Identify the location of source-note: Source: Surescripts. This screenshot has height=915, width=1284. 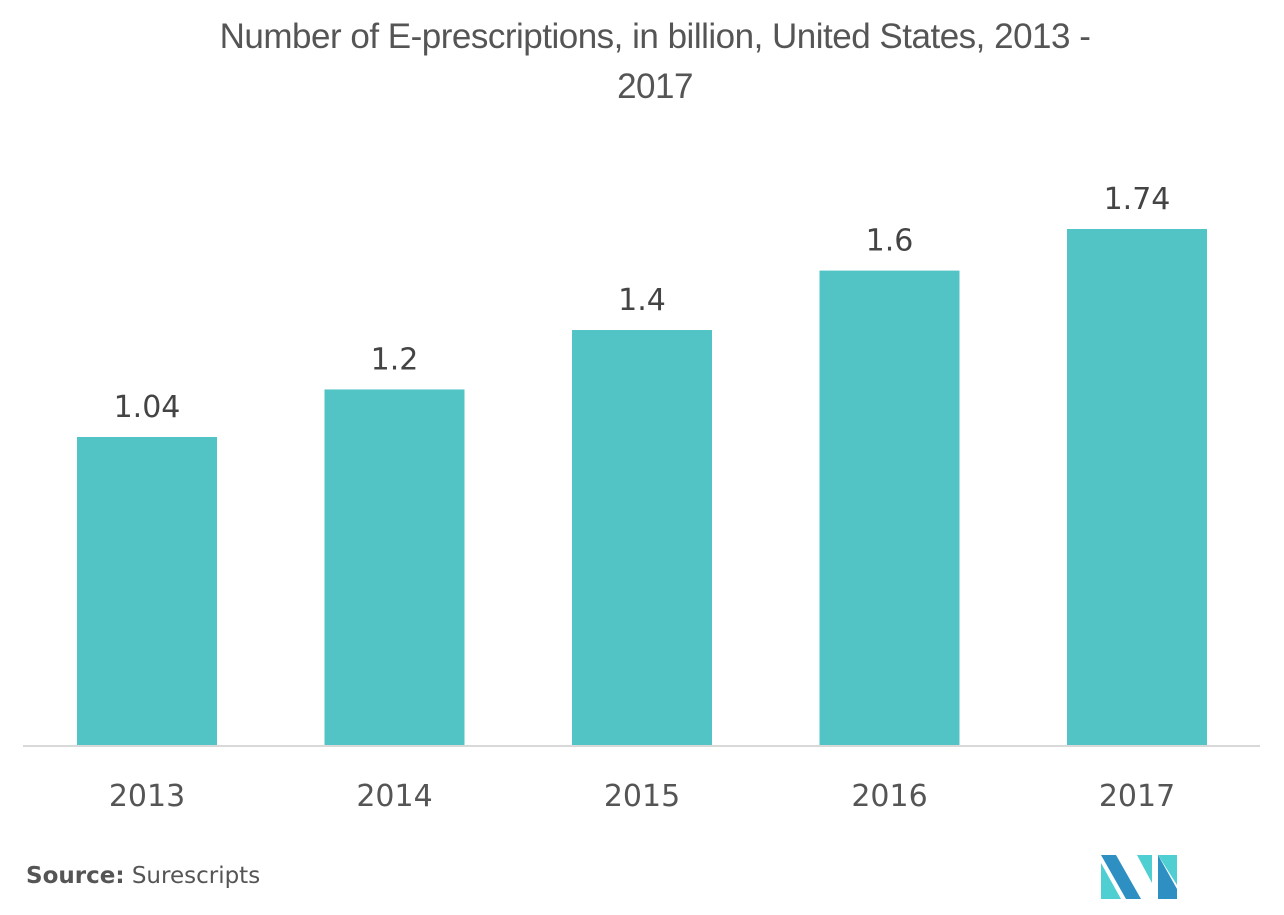
(143, 876).